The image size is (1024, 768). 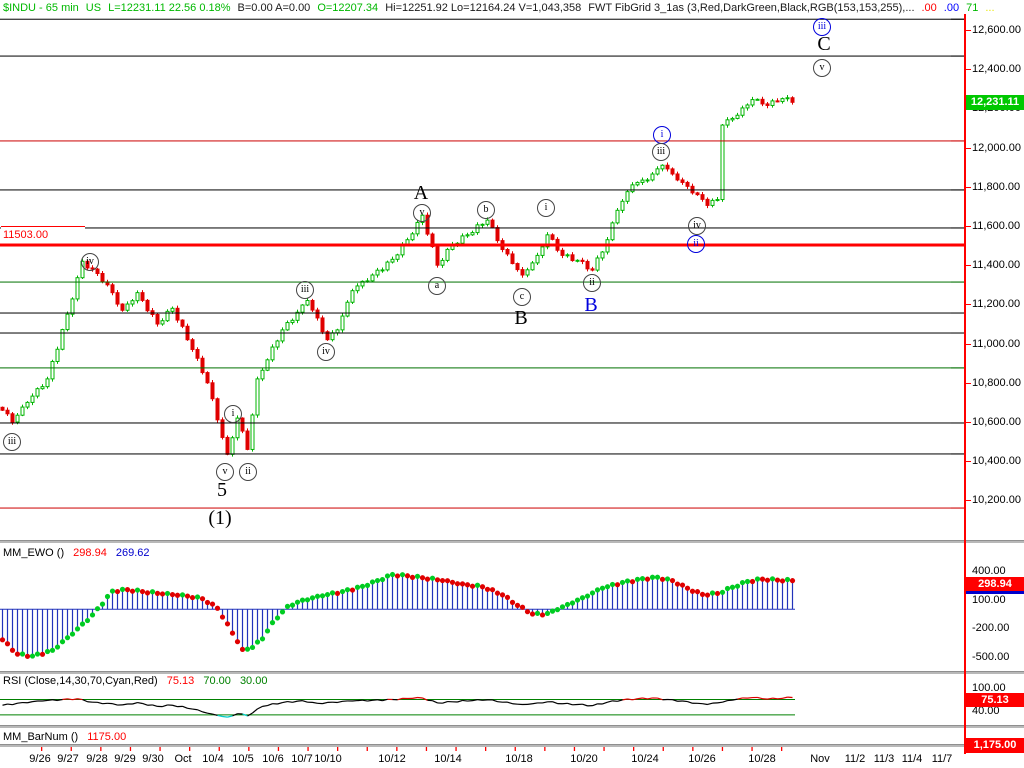 What do you see at coordinates (957, 313) in the screenshot?
I see `fib-grid-axis-dash` at bounding box center [957, 313].